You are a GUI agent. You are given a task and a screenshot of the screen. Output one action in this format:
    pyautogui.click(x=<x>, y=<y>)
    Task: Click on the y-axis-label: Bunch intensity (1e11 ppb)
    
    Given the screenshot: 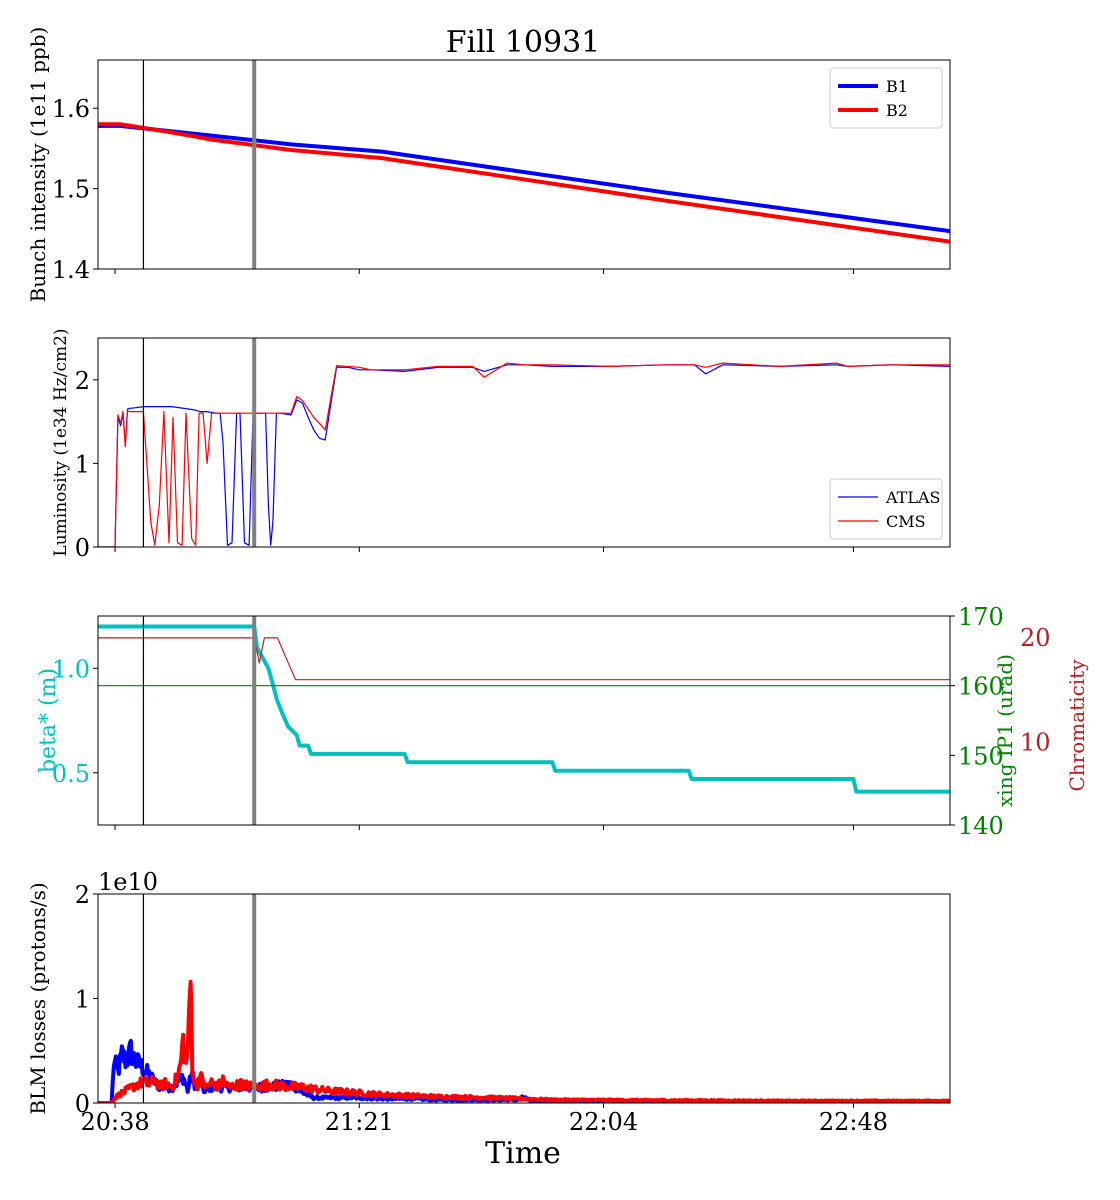 What is the action you would take?
    pyautogui.click(x=38, y=165)
    